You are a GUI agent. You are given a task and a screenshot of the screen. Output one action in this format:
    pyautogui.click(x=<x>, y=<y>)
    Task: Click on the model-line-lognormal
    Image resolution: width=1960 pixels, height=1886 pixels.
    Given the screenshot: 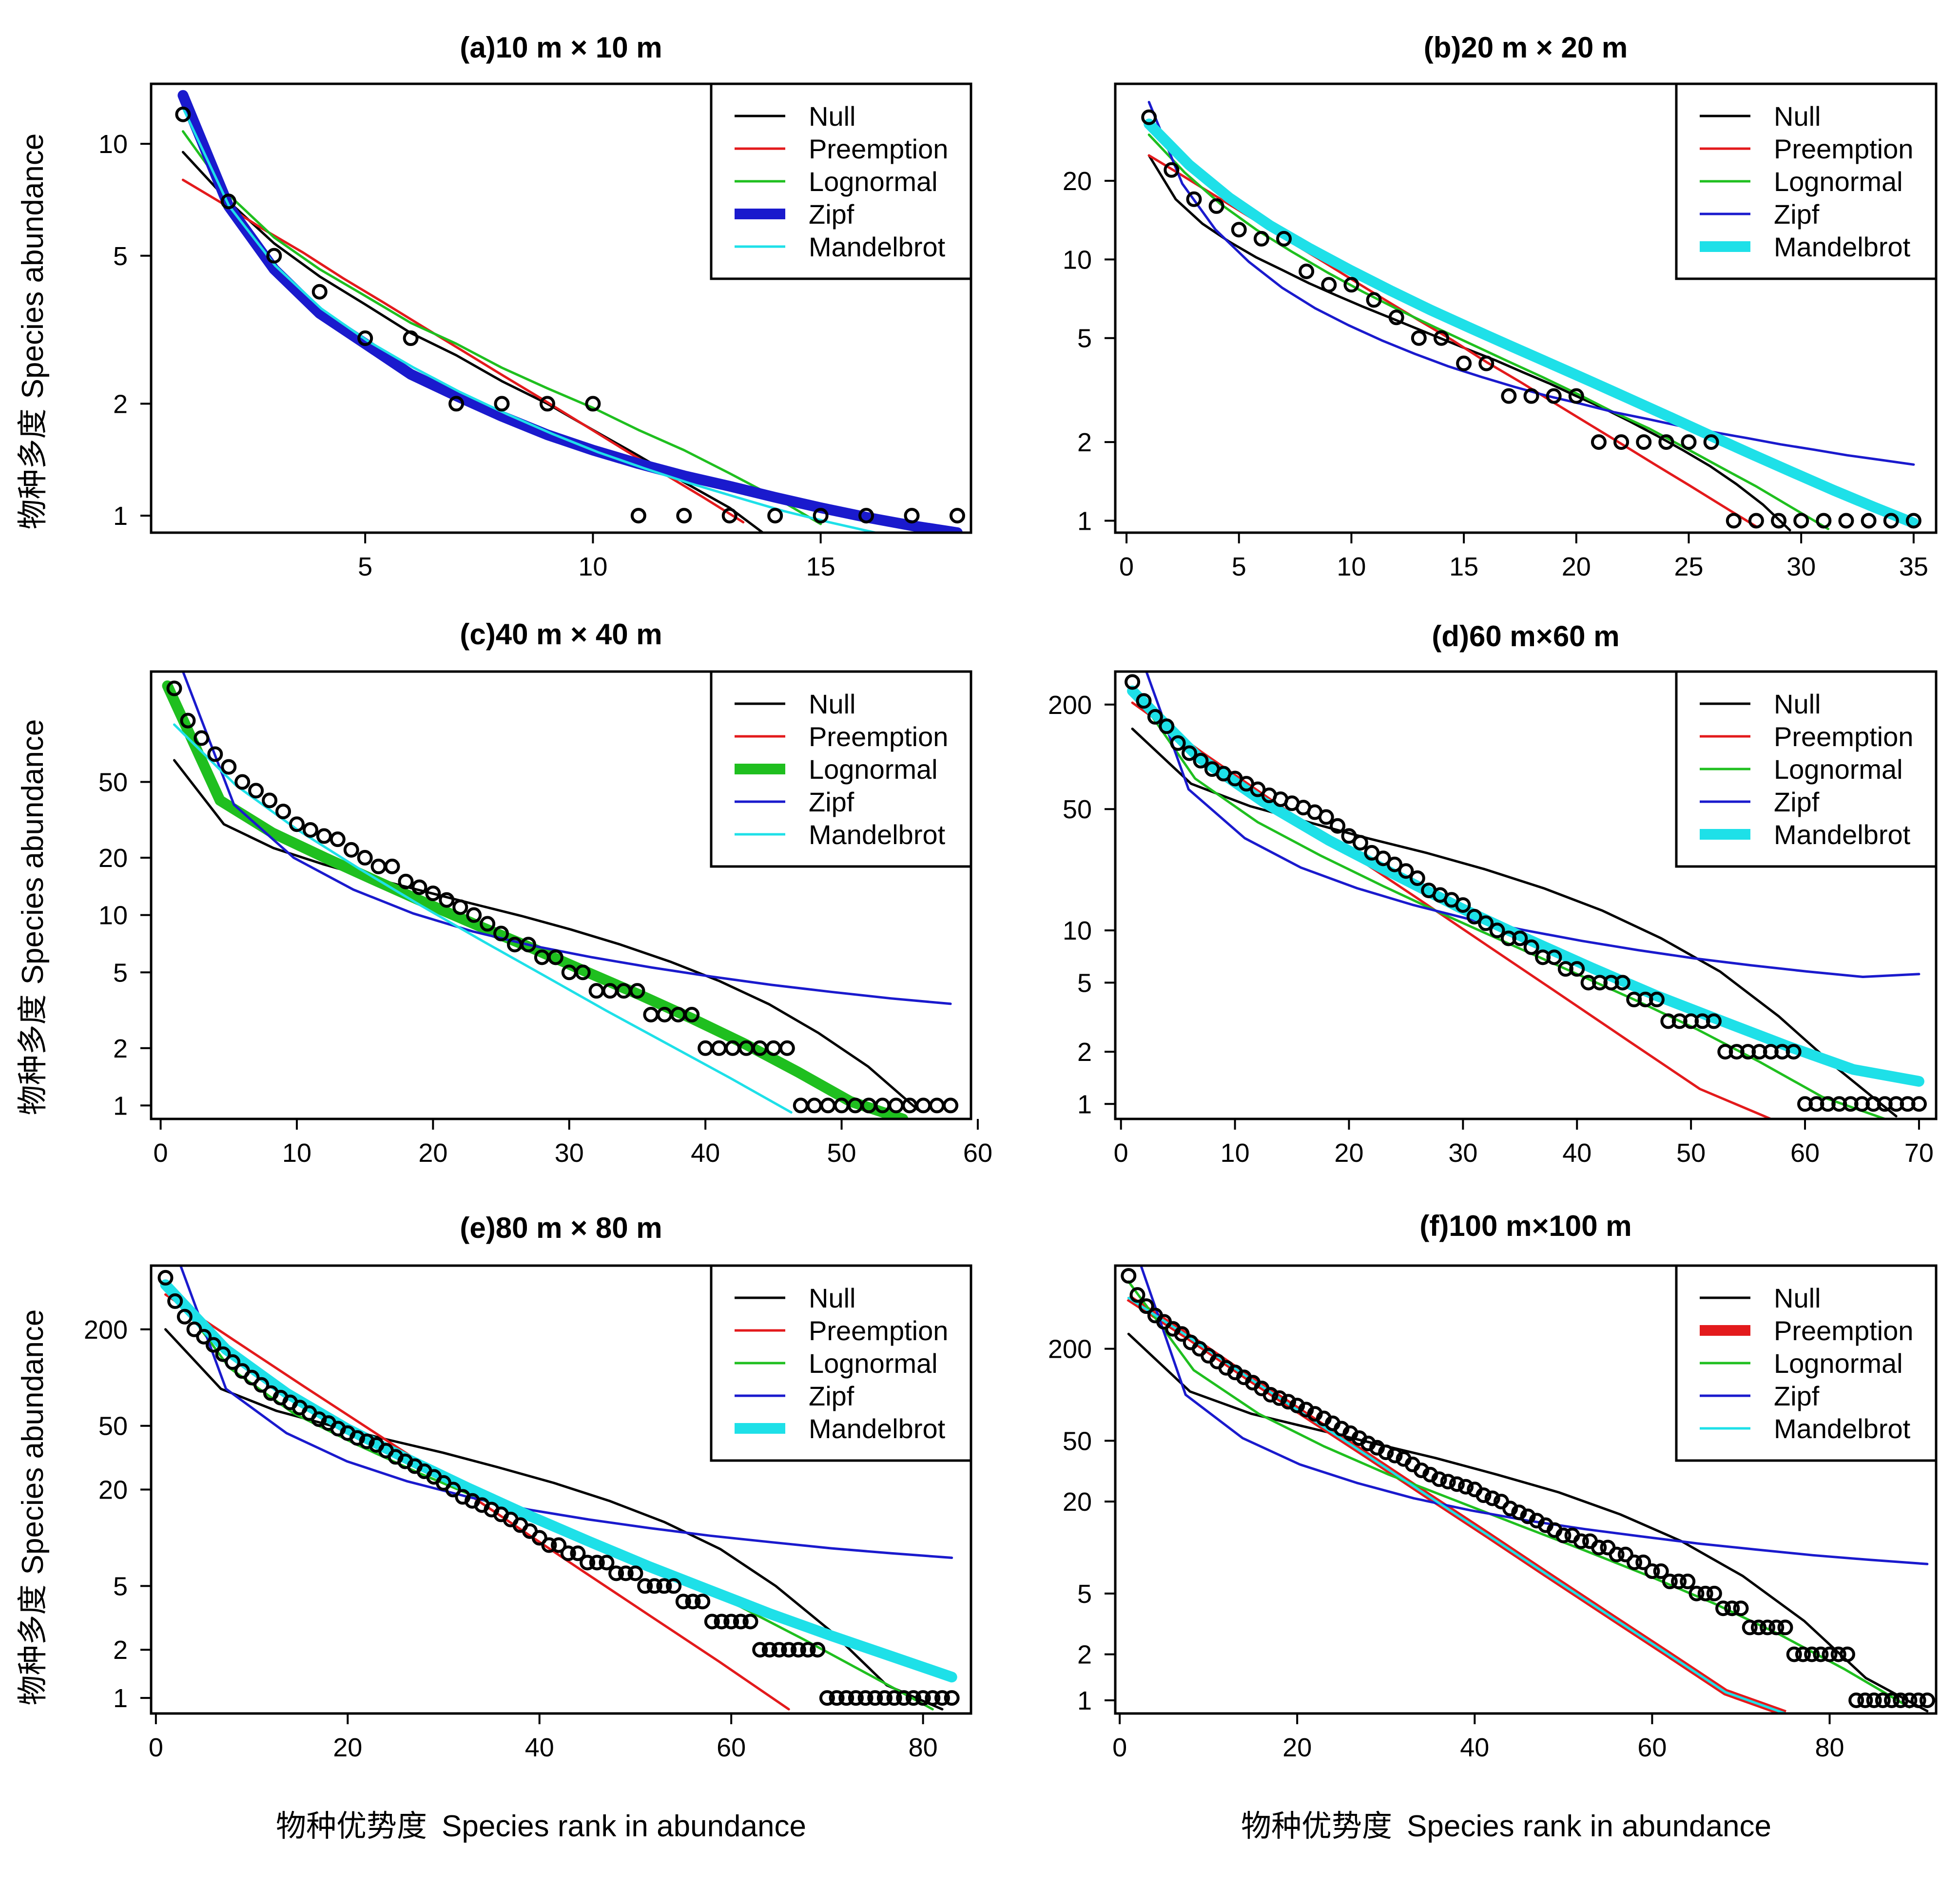 What is the action you would take?
    pyautogui.click(x=535, y=900)
    